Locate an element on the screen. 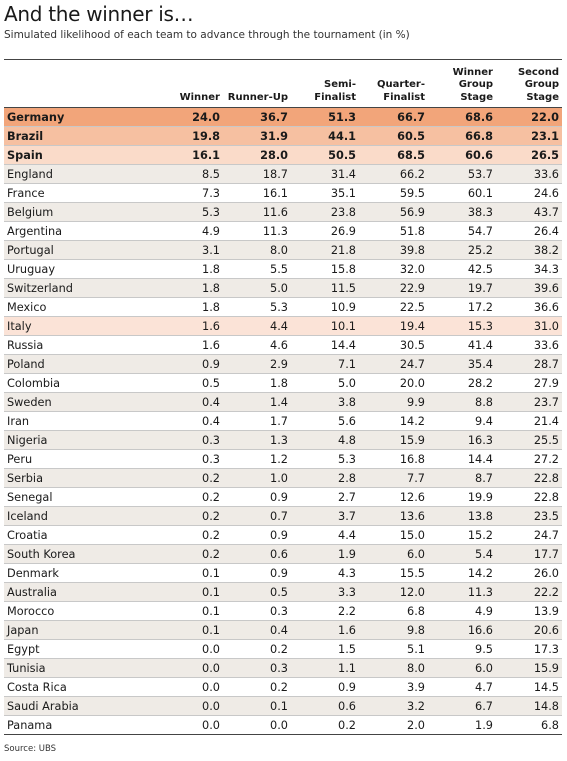 Image resolution: width=567 pixels, height=761 pixels. probability-value: 22.9 is located at coordinates (393, 288).